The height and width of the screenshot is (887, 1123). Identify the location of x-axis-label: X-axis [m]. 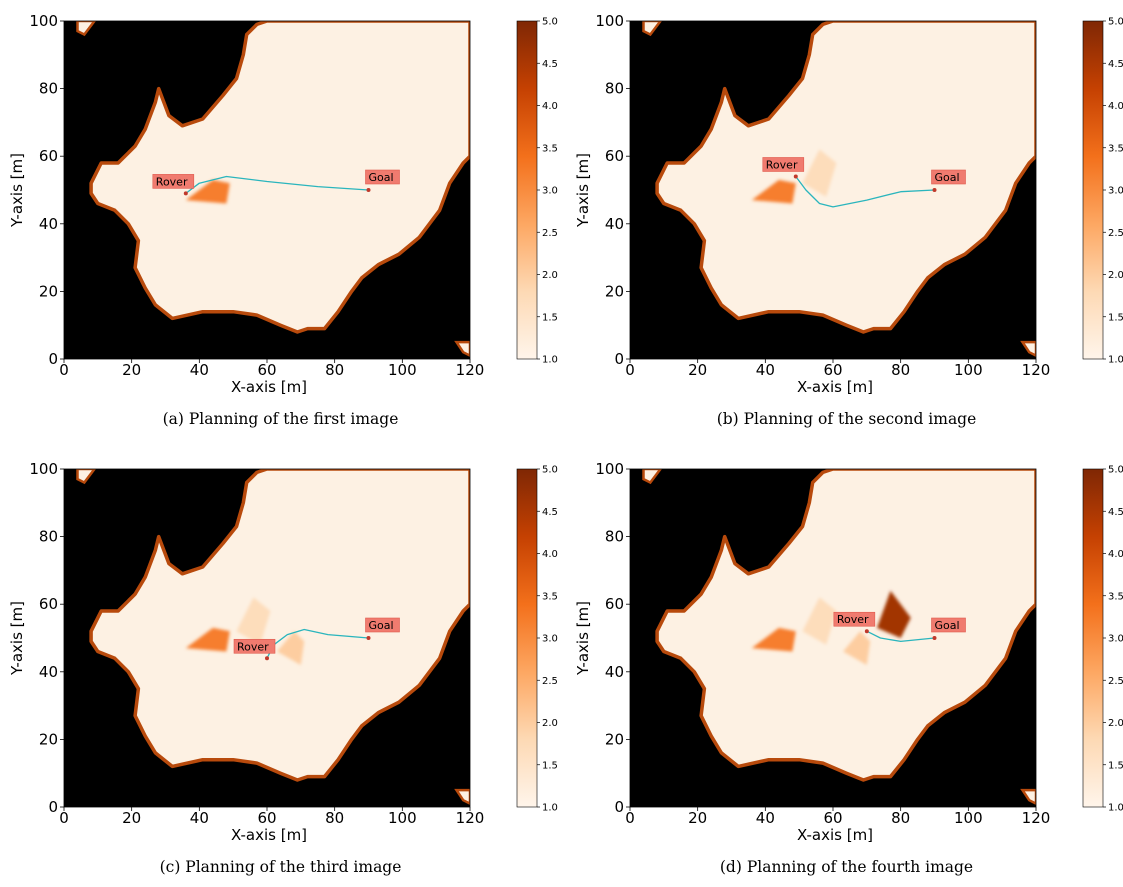
(269, 387).